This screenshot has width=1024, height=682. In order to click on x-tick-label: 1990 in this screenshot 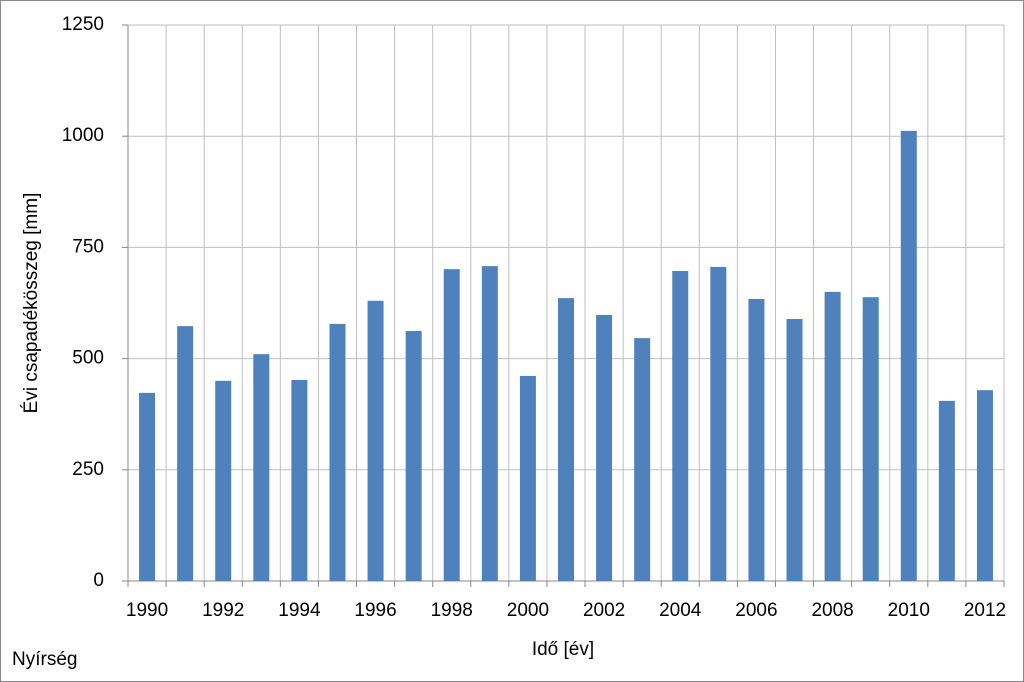, I will do `click(147, 610)`.